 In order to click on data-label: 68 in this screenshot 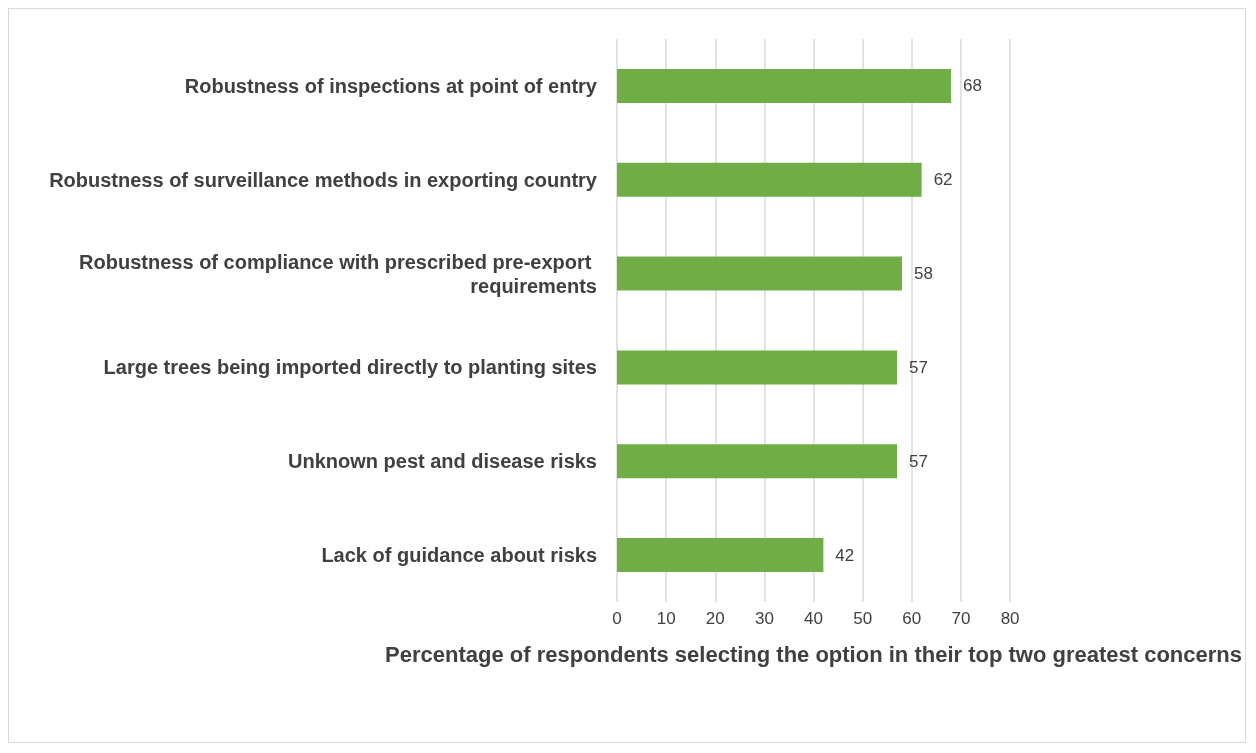, I will do `click(973, 86)`.